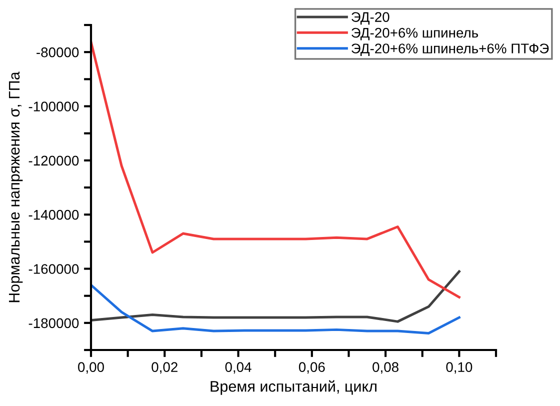  What do you see at coordinates (459, 368) in the screenshot?
I see `x-tick-label: 0,10` at bounding box center [459, 368].